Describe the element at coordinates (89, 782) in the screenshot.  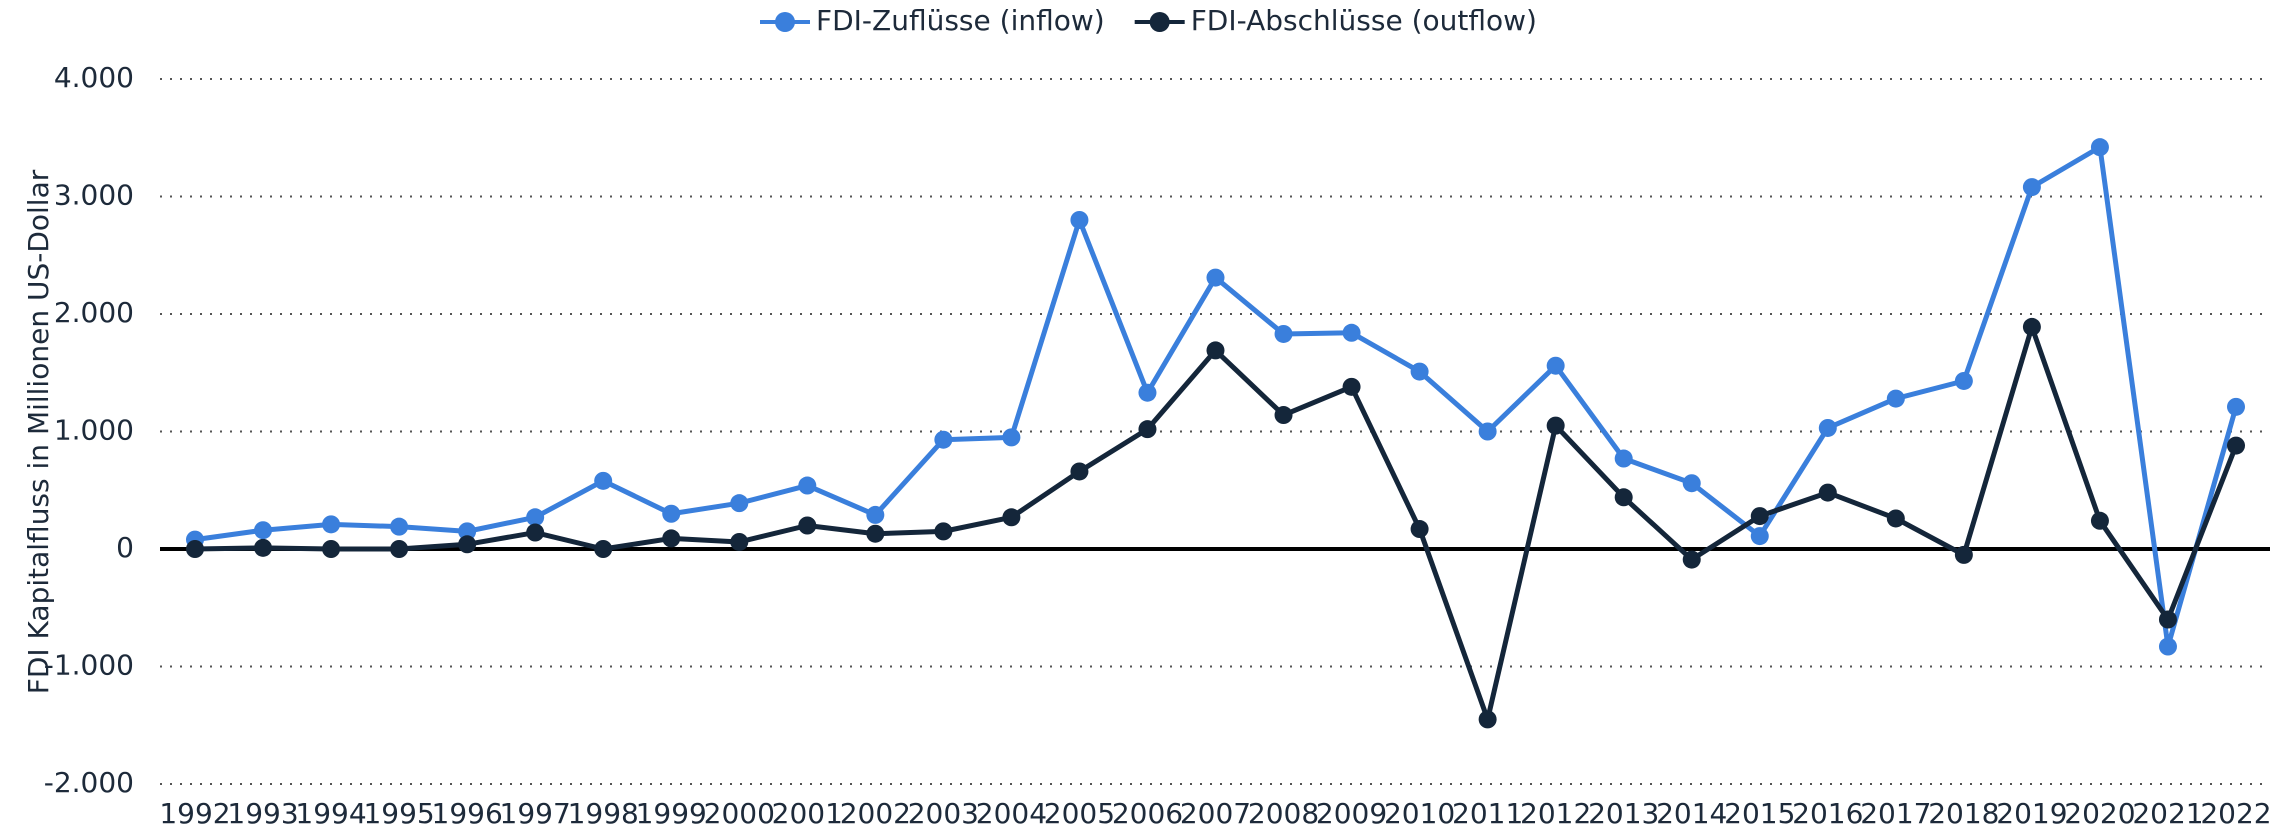
I see `y-tick-label: -2.000` at that location.